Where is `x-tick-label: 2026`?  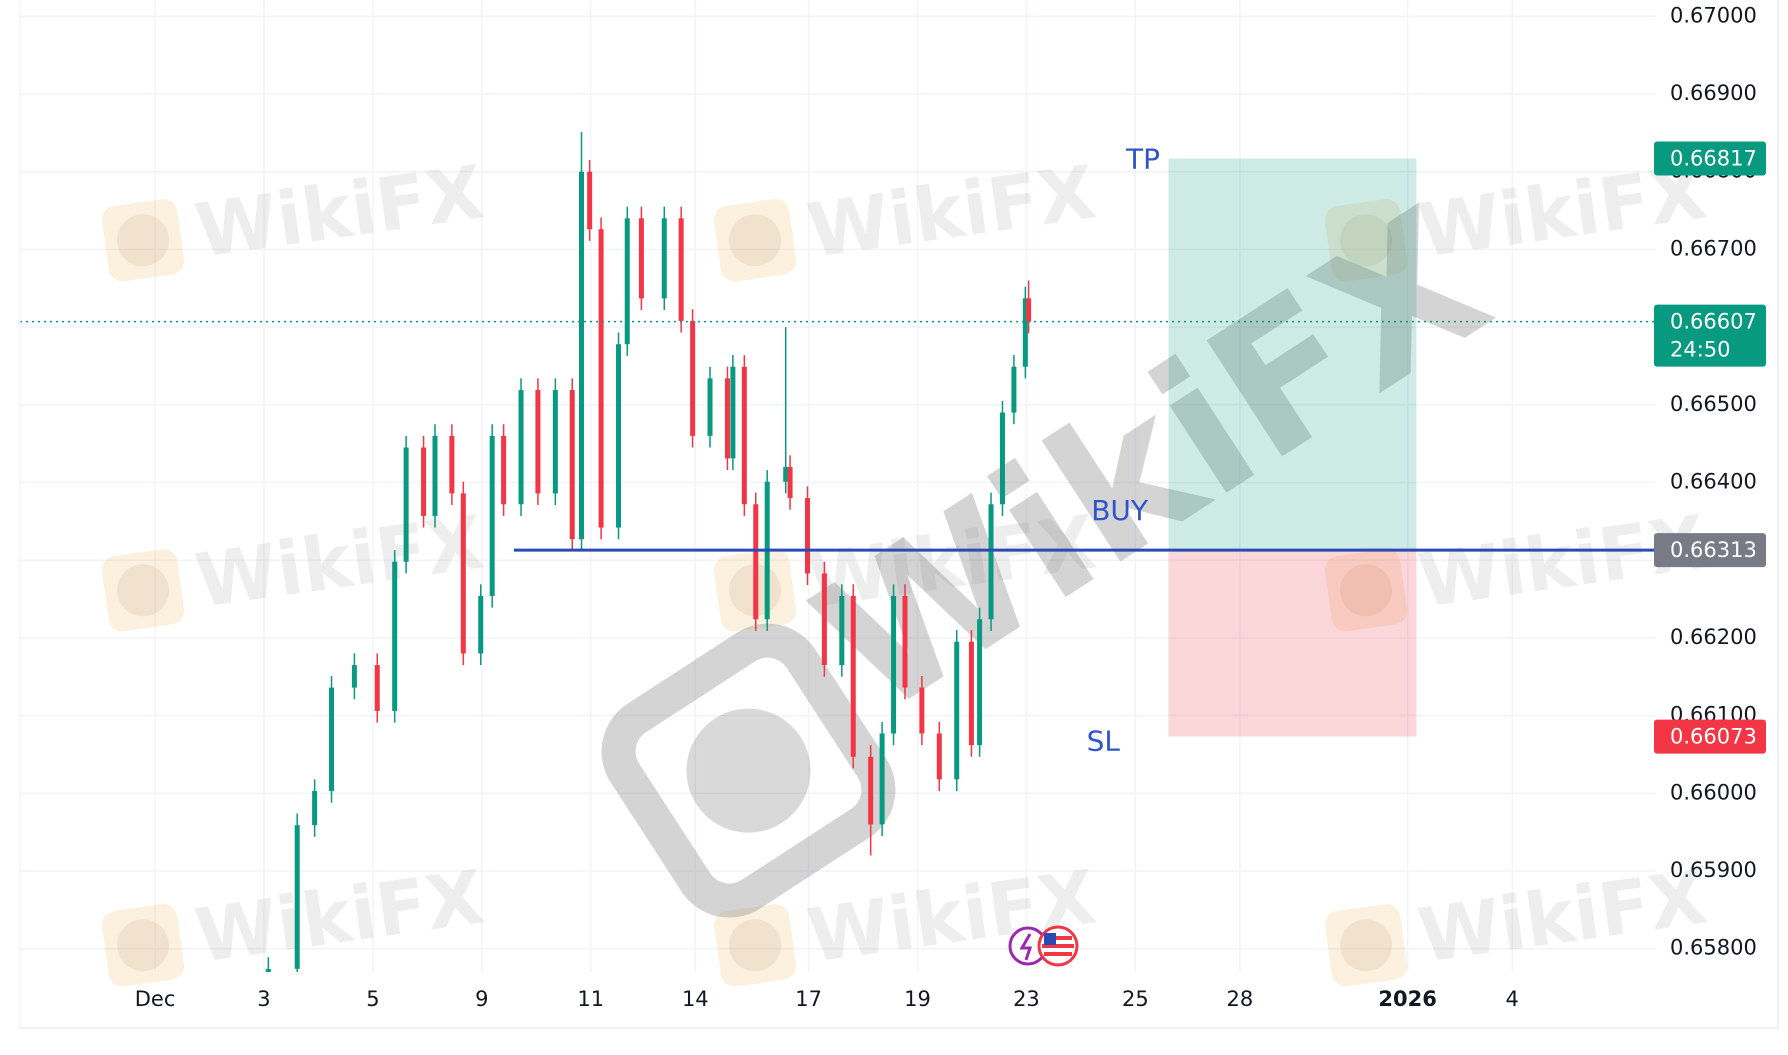 x-tick-label: 2026 is located at coordinates (1407, 999).